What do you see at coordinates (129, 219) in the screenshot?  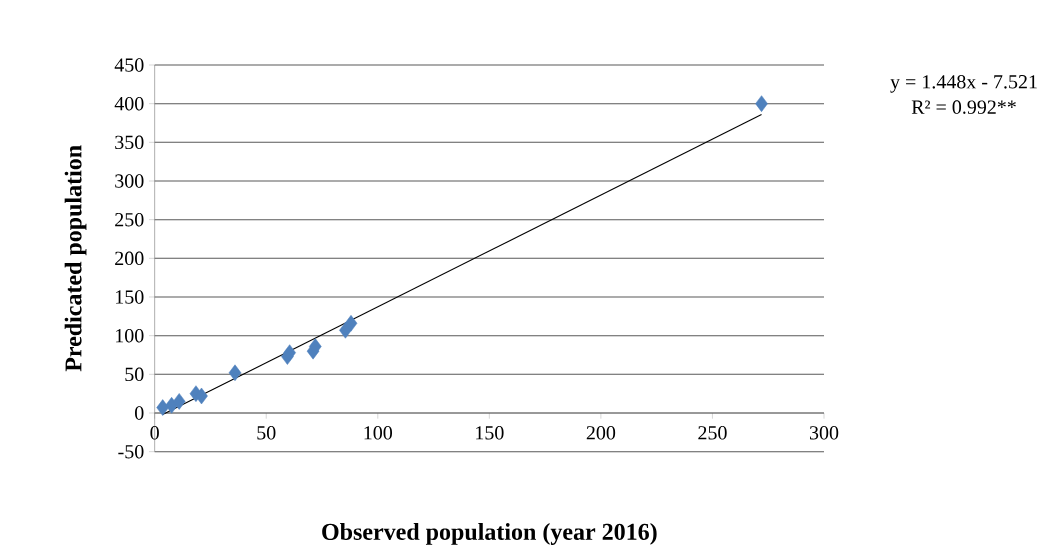 I see `y-tick-label: 250` at bounding box center [129, 219].